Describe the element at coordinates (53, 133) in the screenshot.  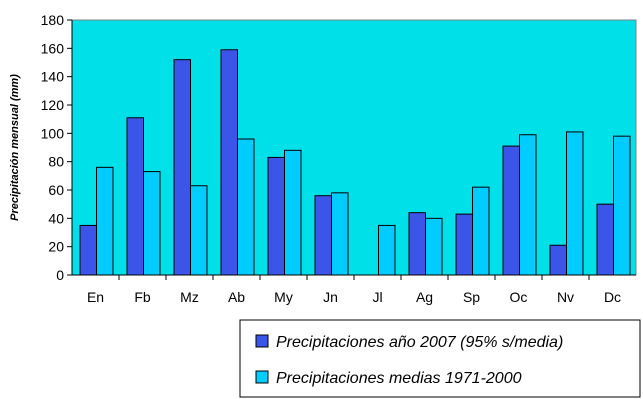
I see `y-tick-label: 100` at that location.